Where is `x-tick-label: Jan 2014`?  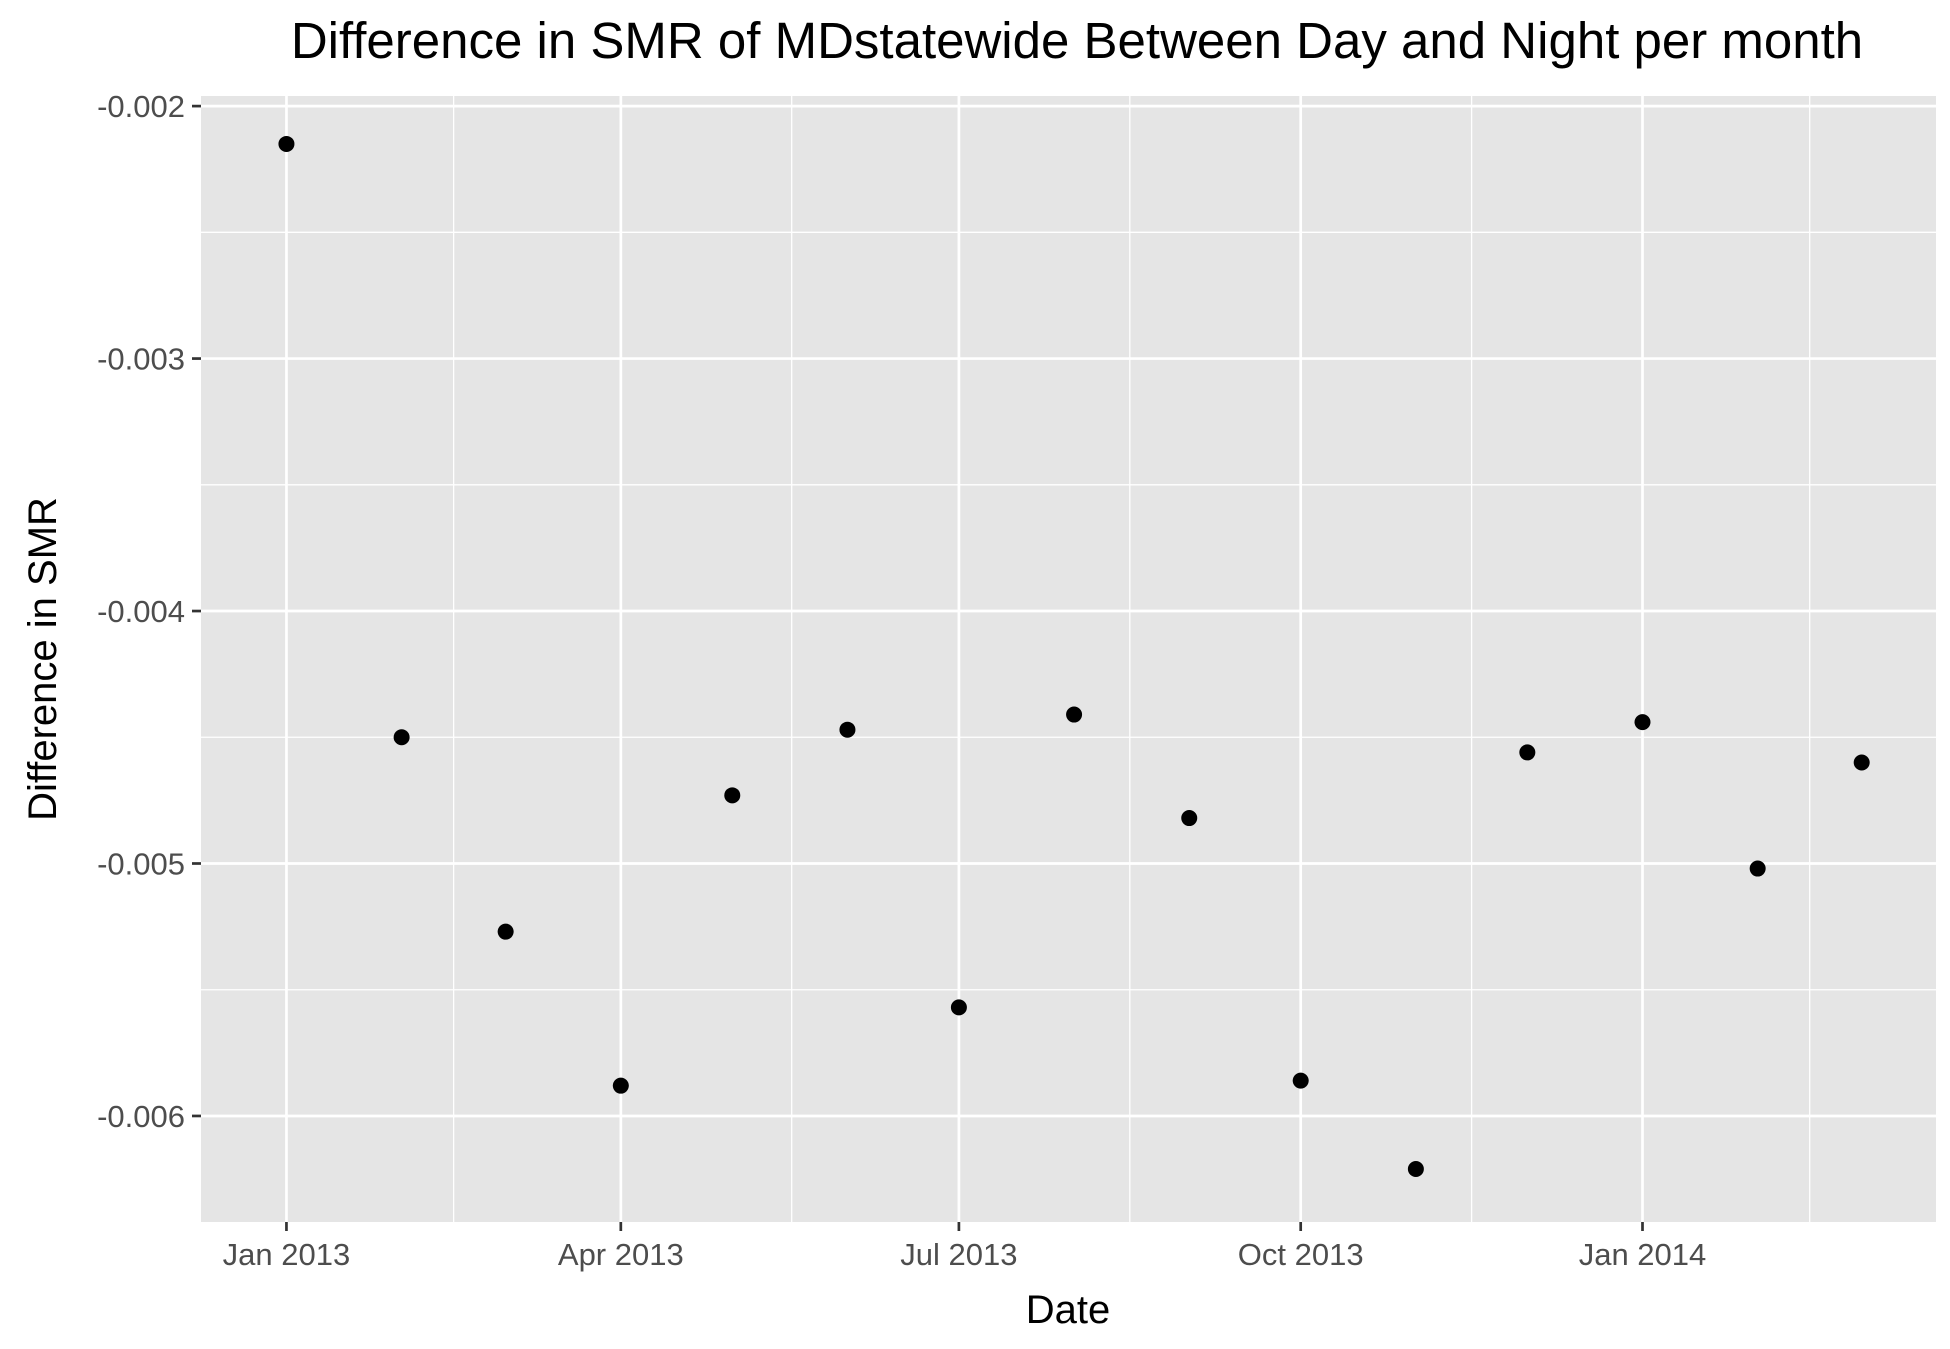 x-tick-label: Jan 2014 is located at coordinates (1643, 1254).